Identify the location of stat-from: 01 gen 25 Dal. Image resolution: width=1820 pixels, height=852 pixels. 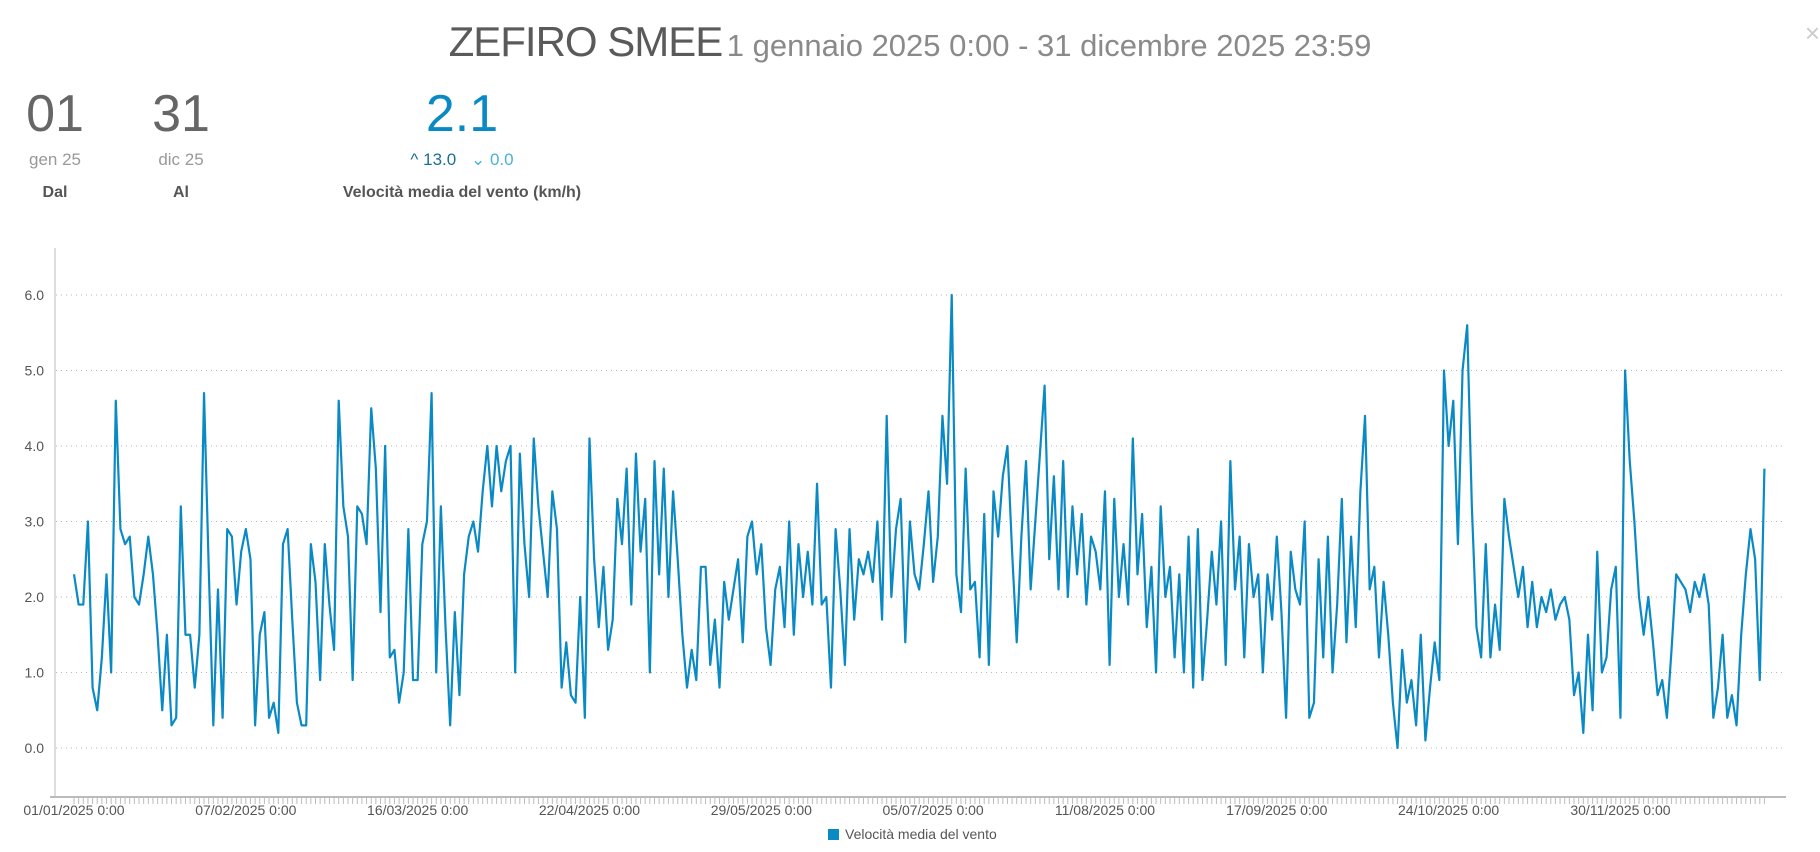
(55, 144).